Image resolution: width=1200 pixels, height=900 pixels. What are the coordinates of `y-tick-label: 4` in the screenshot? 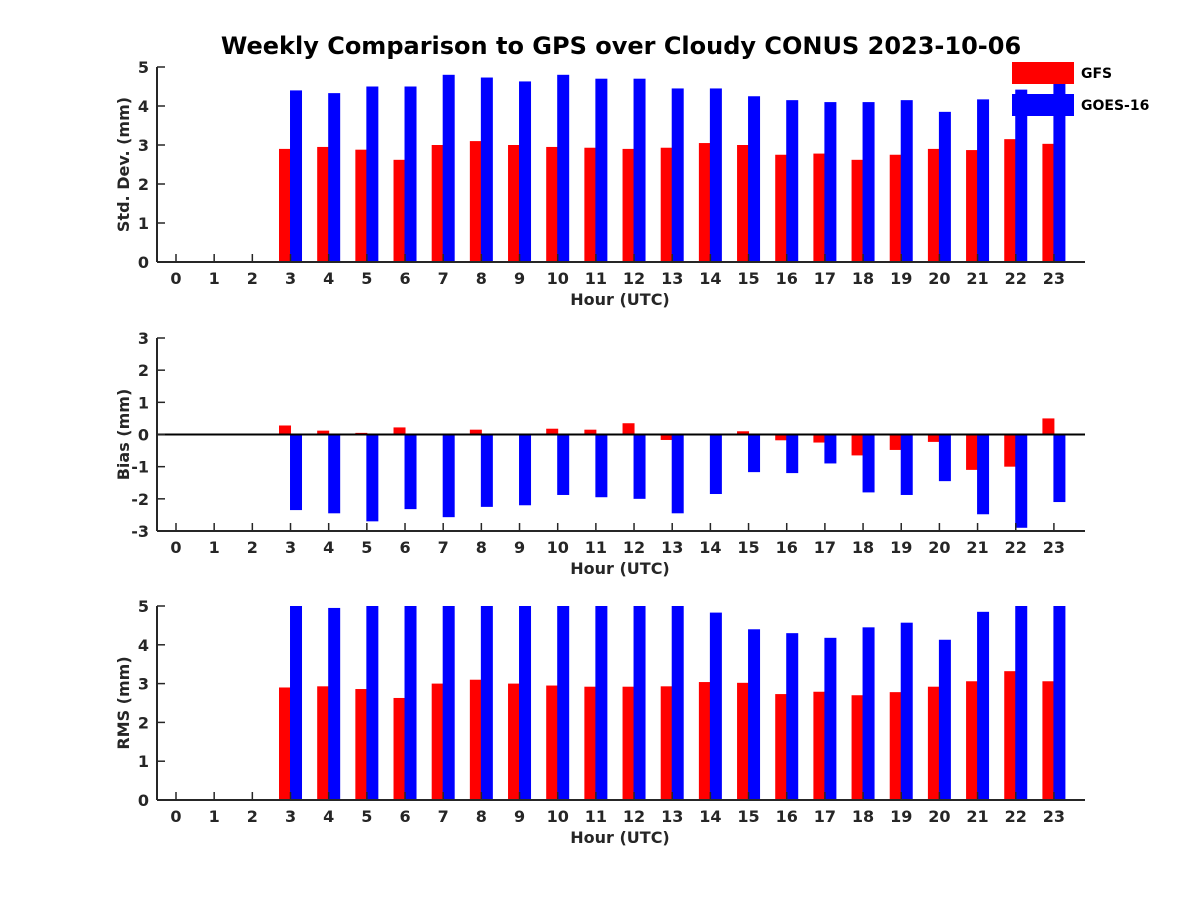 It's located at (143, 645).